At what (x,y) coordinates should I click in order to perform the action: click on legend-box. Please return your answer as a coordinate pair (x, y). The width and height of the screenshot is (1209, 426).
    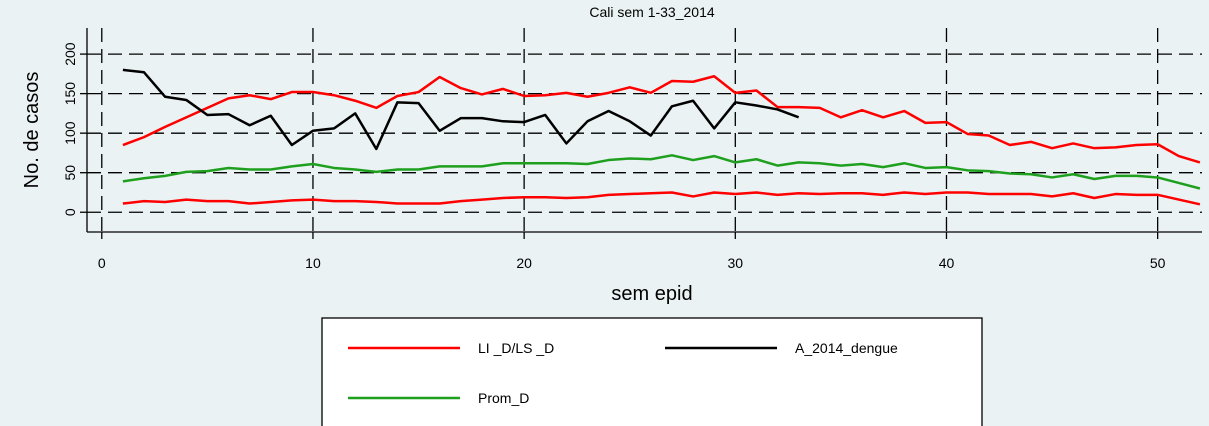
    Looking at the image, I should click on (652, 371).